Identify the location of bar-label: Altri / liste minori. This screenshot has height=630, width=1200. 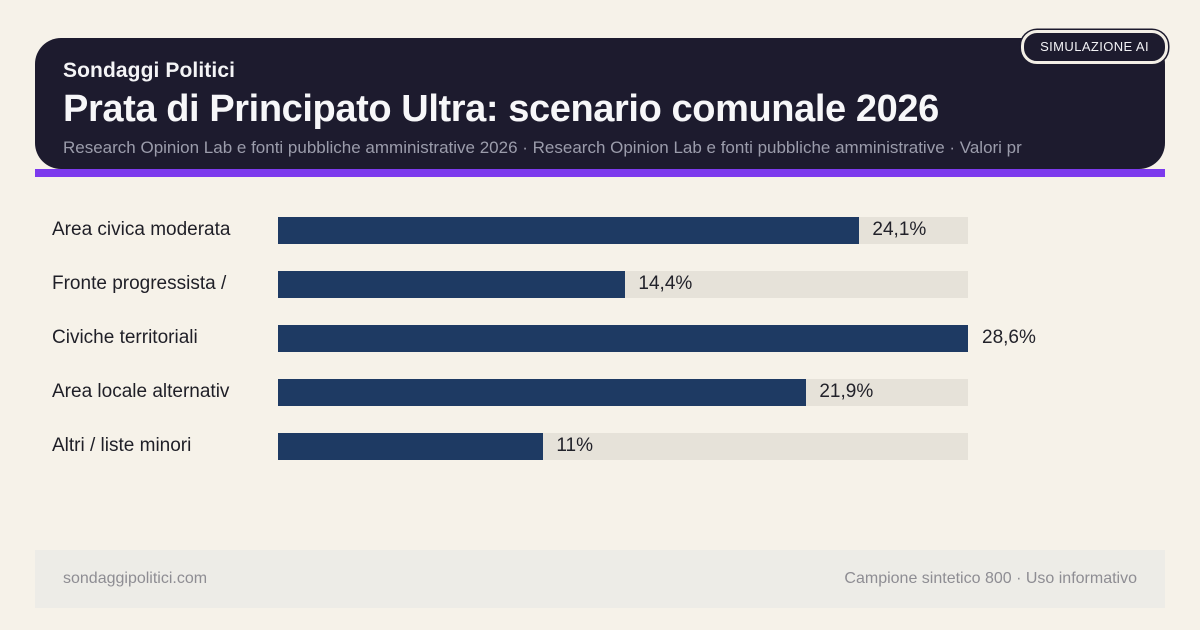
(122, 445).